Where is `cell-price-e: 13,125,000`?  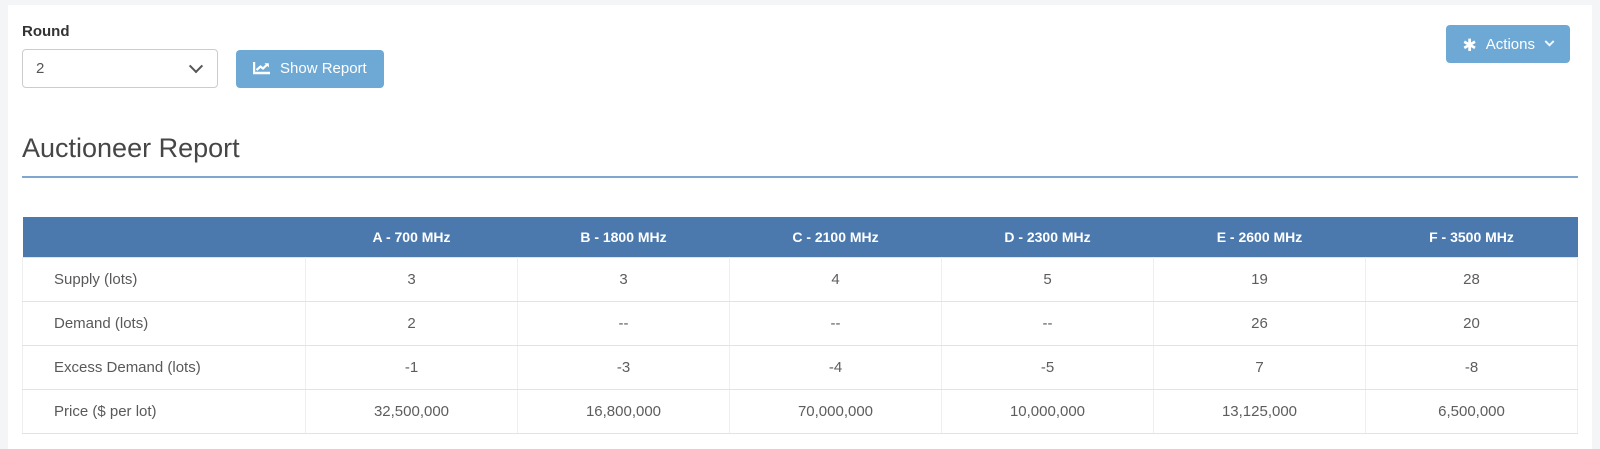
cell-price-e: 13,125,000 is located at coordinates (1259, 411).